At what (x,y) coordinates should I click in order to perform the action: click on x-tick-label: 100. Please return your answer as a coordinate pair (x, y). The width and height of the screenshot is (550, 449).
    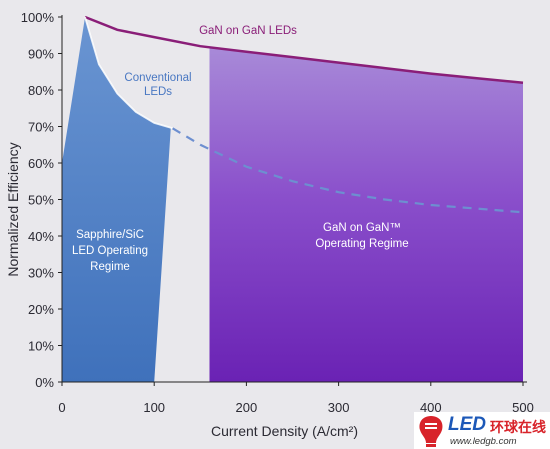
    Looking at the image, I should click on (154, 407).